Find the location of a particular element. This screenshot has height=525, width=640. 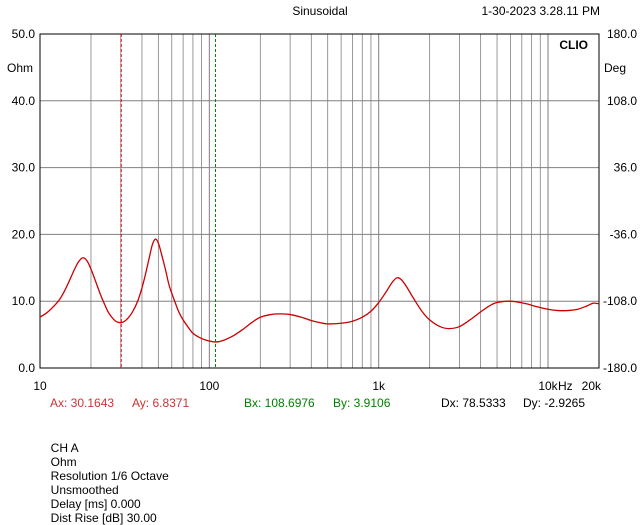

y-right-unit: Deg is located at coordinates (615, 68).